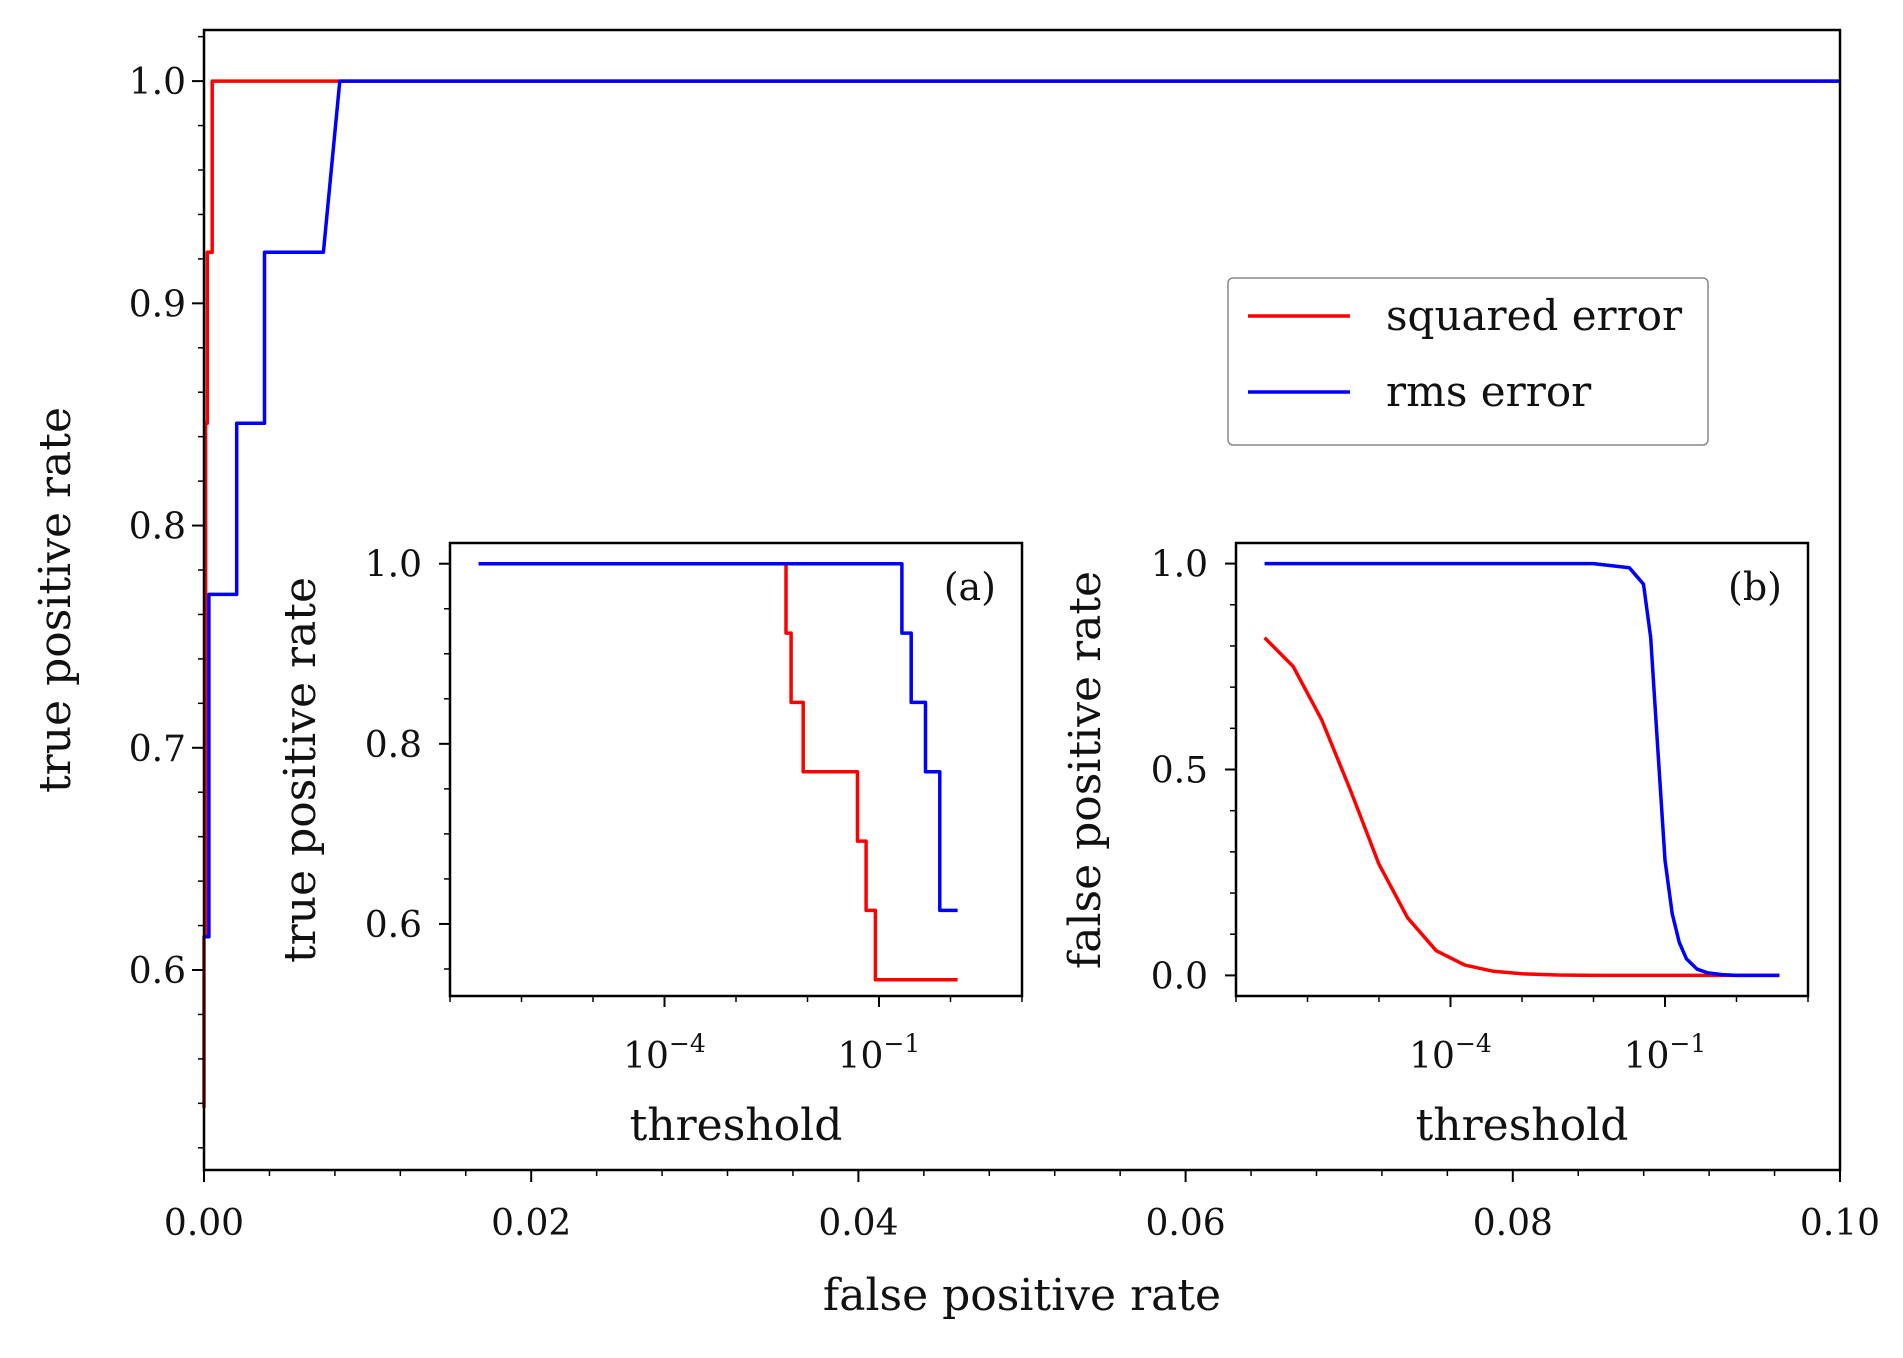 Image resolution: width=1903 pixels, height=1358 pixels. I want to click on inset-b-y-tick-labels: 0.0 0.5 1.0, so click(1179, 771).